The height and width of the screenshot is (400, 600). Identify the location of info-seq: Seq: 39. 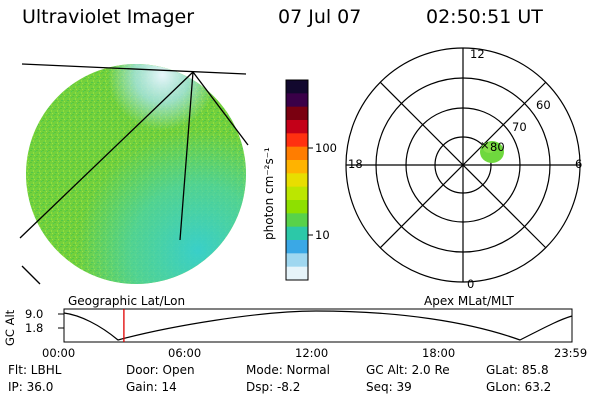
(389, 387).